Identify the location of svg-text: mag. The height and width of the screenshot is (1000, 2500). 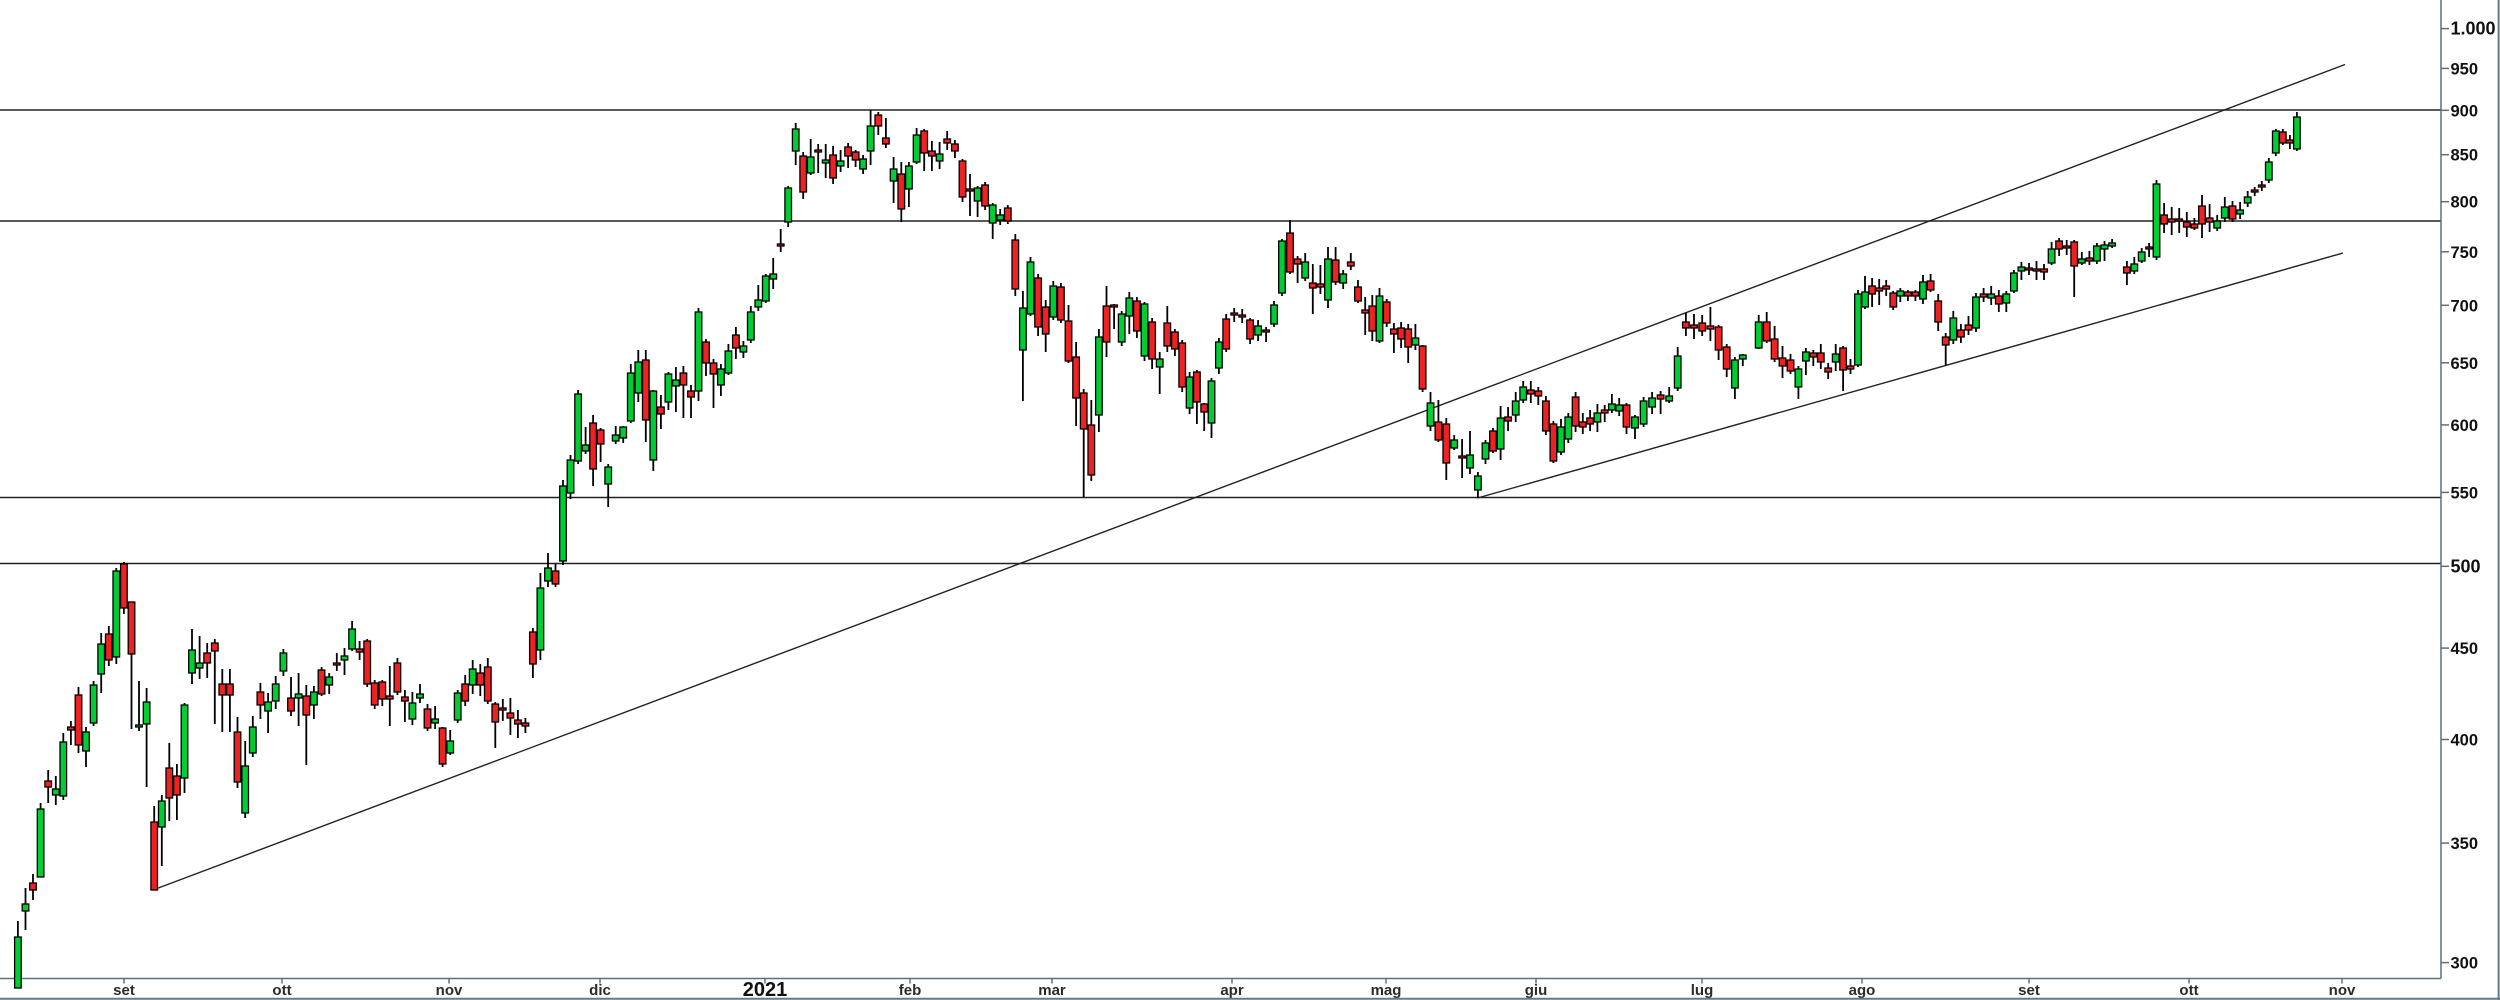
(1386, 990).